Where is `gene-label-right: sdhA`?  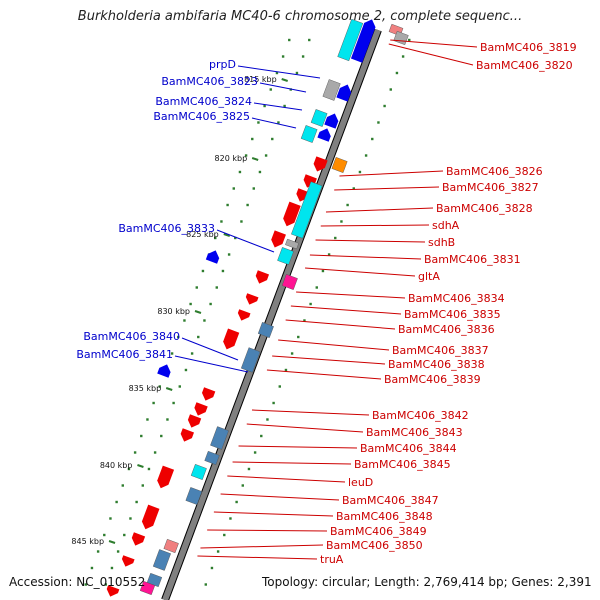
gene-label-right: sdhA is located at coordinates (446, 225).